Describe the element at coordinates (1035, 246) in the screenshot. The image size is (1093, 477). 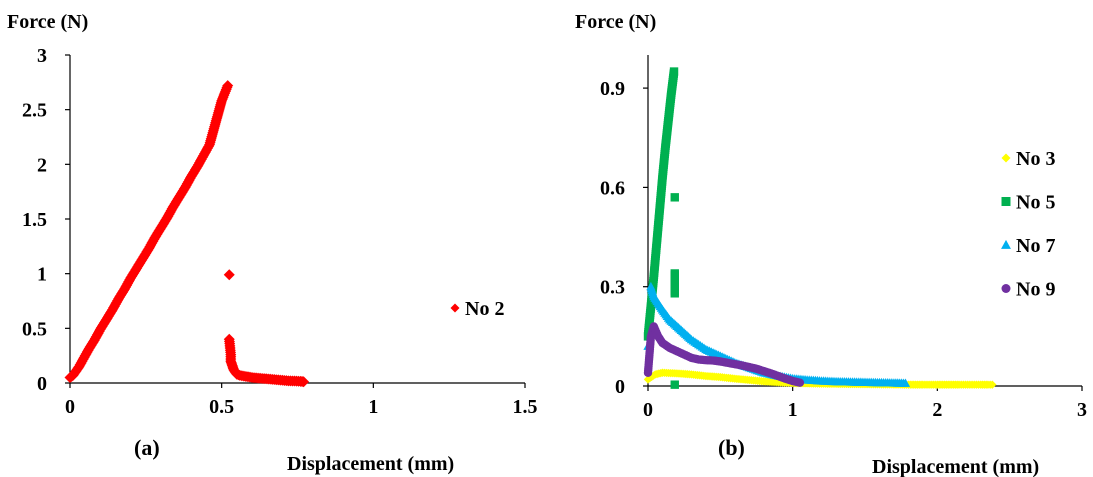
I see `legend-label: No 7` at that location.